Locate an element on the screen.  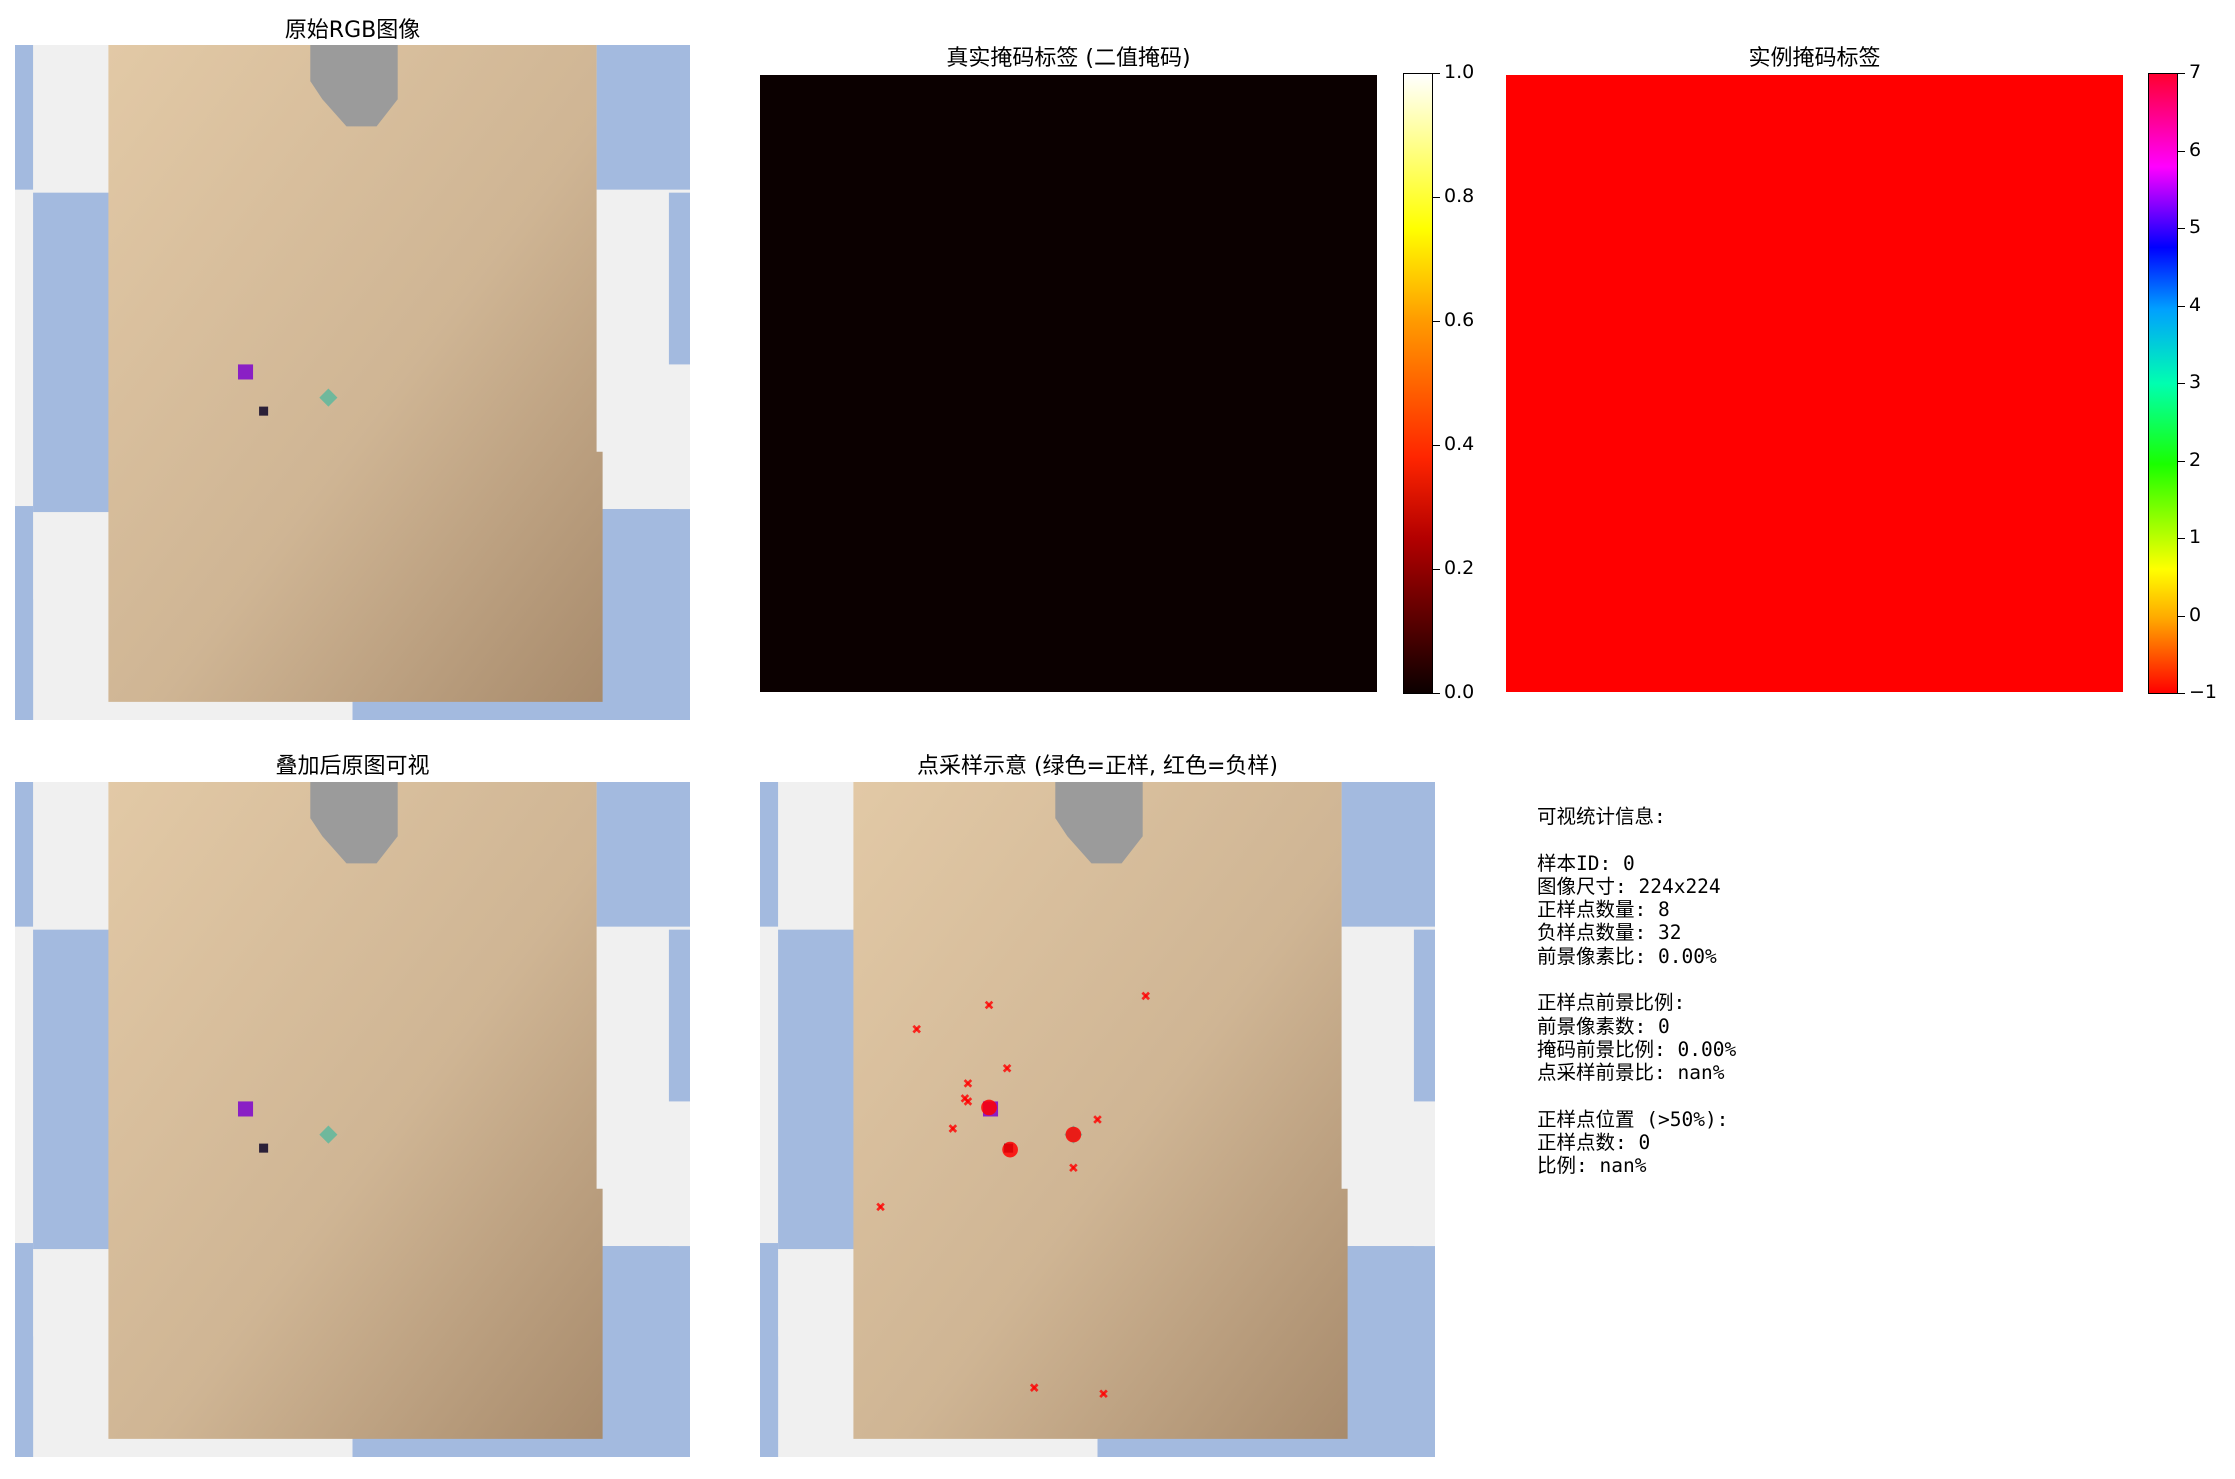
stats-line: 正样点数量: 8 is located at coordinates (1603, 910).